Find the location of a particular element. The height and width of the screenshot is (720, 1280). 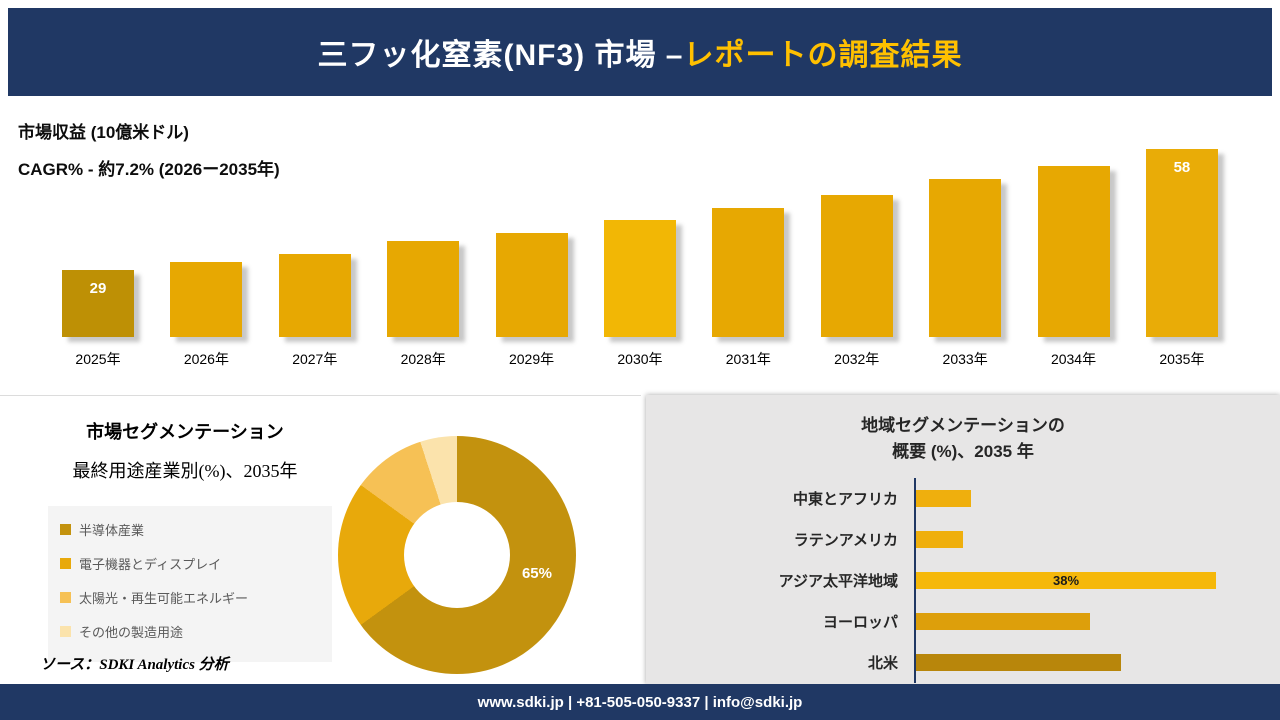

legend-label: 電子機器とディスプレイ is located at coordinates (150, 564).